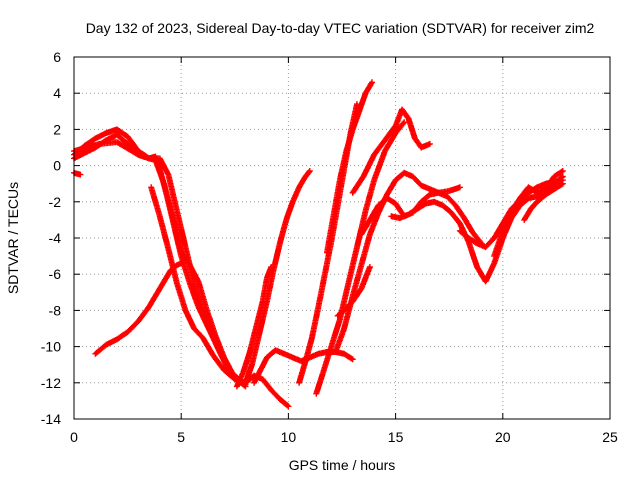  Describe the element at coordinates (396, 437) in the screenshot. I see `x-tick-label: 15` at that location.